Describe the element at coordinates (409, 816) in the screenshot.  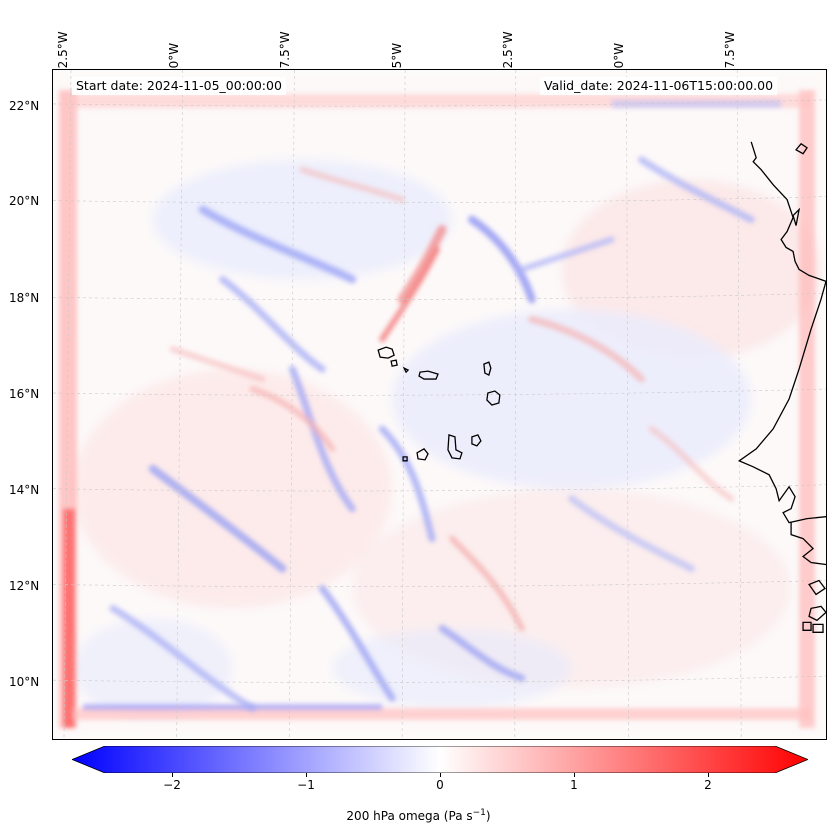
I see `colorbar-label-text: 200 hPa omega (Pa s` at that location.